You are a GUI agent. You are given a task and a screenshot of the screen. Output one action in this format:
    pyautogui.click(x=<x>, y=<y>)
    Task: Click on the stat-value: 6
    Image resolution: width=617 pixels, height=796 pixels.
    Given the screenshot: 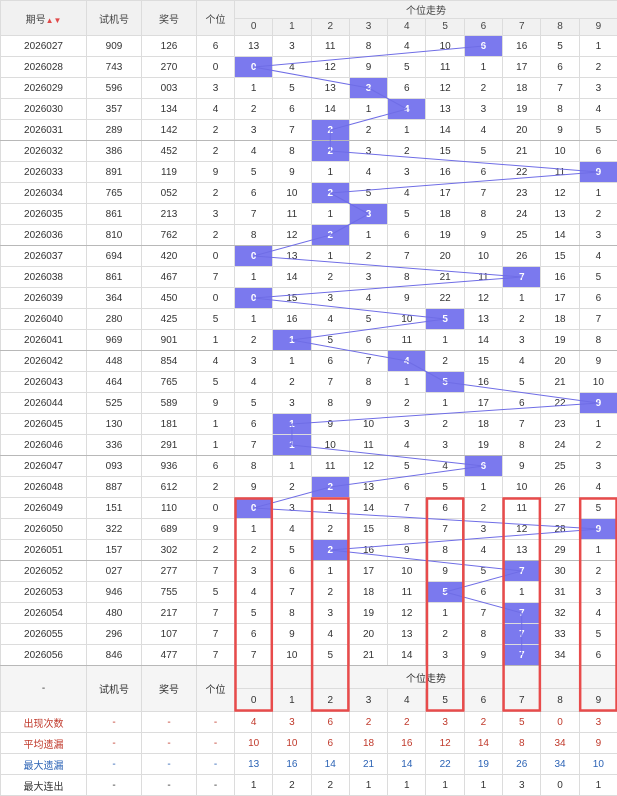 What is the action you would take?
    pyautogui.click(x=330, y=743)
    